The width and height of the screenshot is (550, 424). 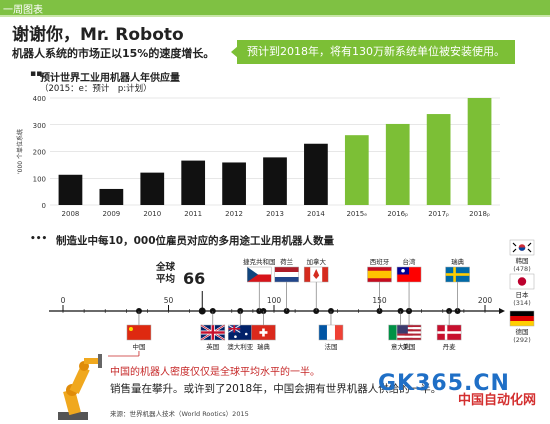 I want to click on density-country-label: 西班牙, so click(x=380, y=261).